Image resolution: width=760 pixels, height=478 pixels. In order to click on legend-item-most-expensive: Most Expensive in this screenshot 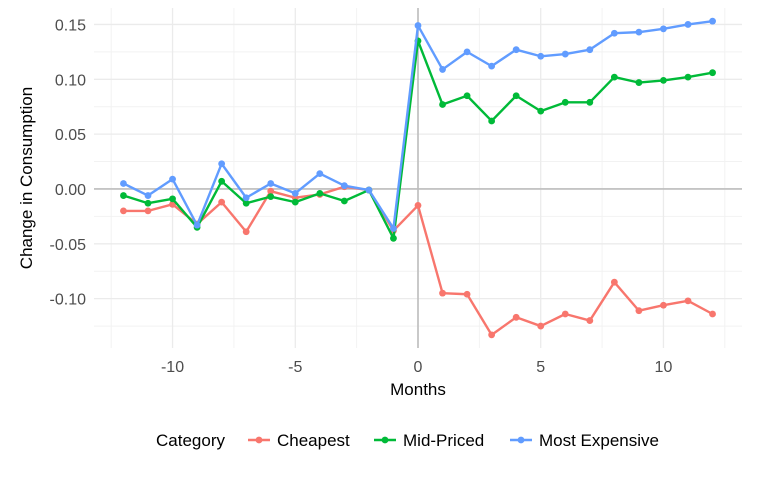, I will do `click(584, 440)`.